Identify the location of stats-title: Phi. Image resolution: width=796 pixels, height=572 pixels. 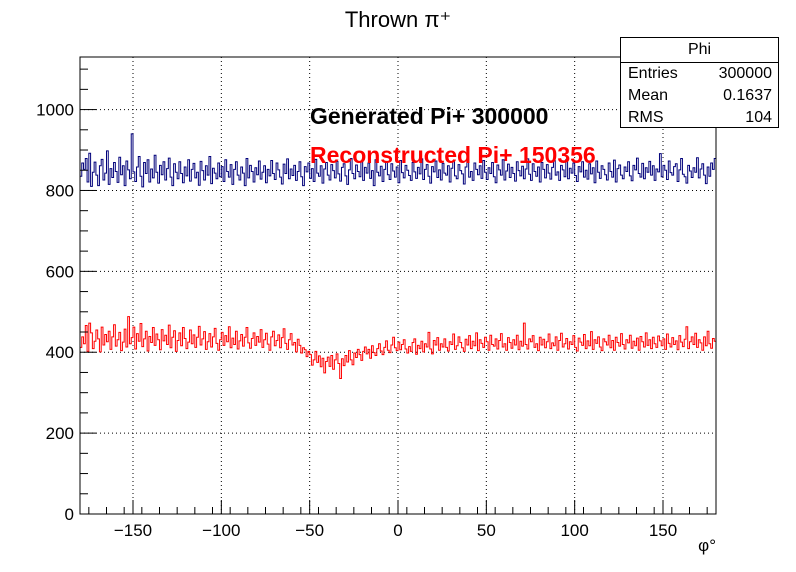
(699, 50).